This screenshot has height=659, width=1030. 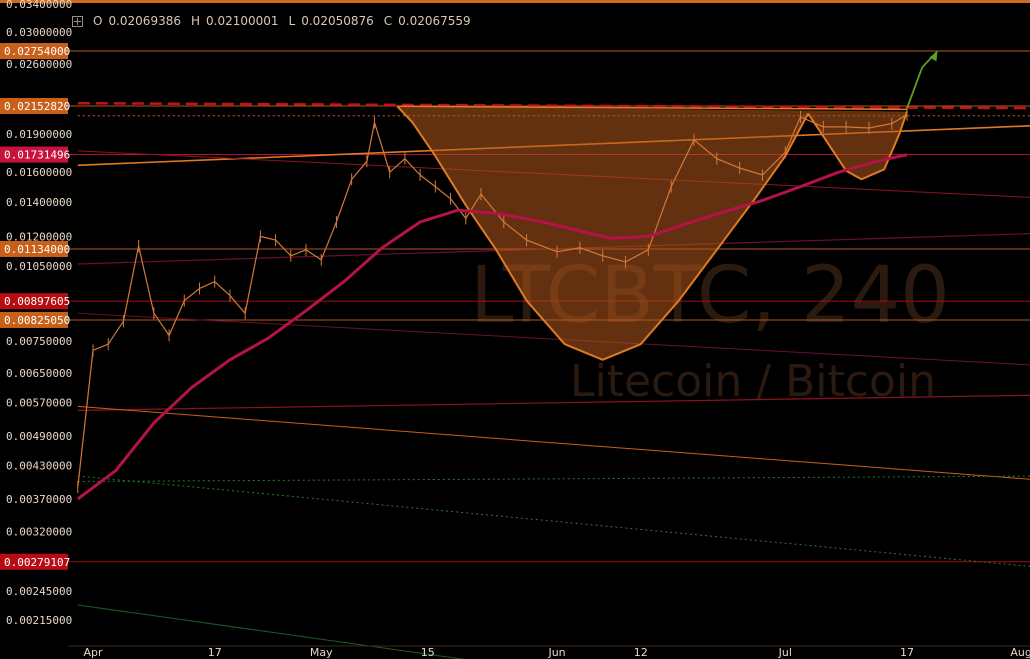 What do you see at coordinates (1020, 652) in the screenshot?
I see `time-tick-label: Aug` at bounding box center [1020, 652].